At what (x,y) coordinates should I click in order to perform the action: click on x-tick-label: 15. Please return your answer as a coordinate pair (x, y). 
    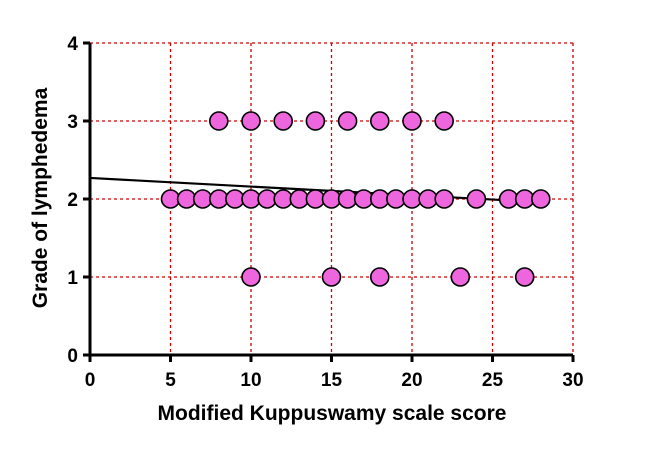
    Looking at the image, I should click on (332, 380).